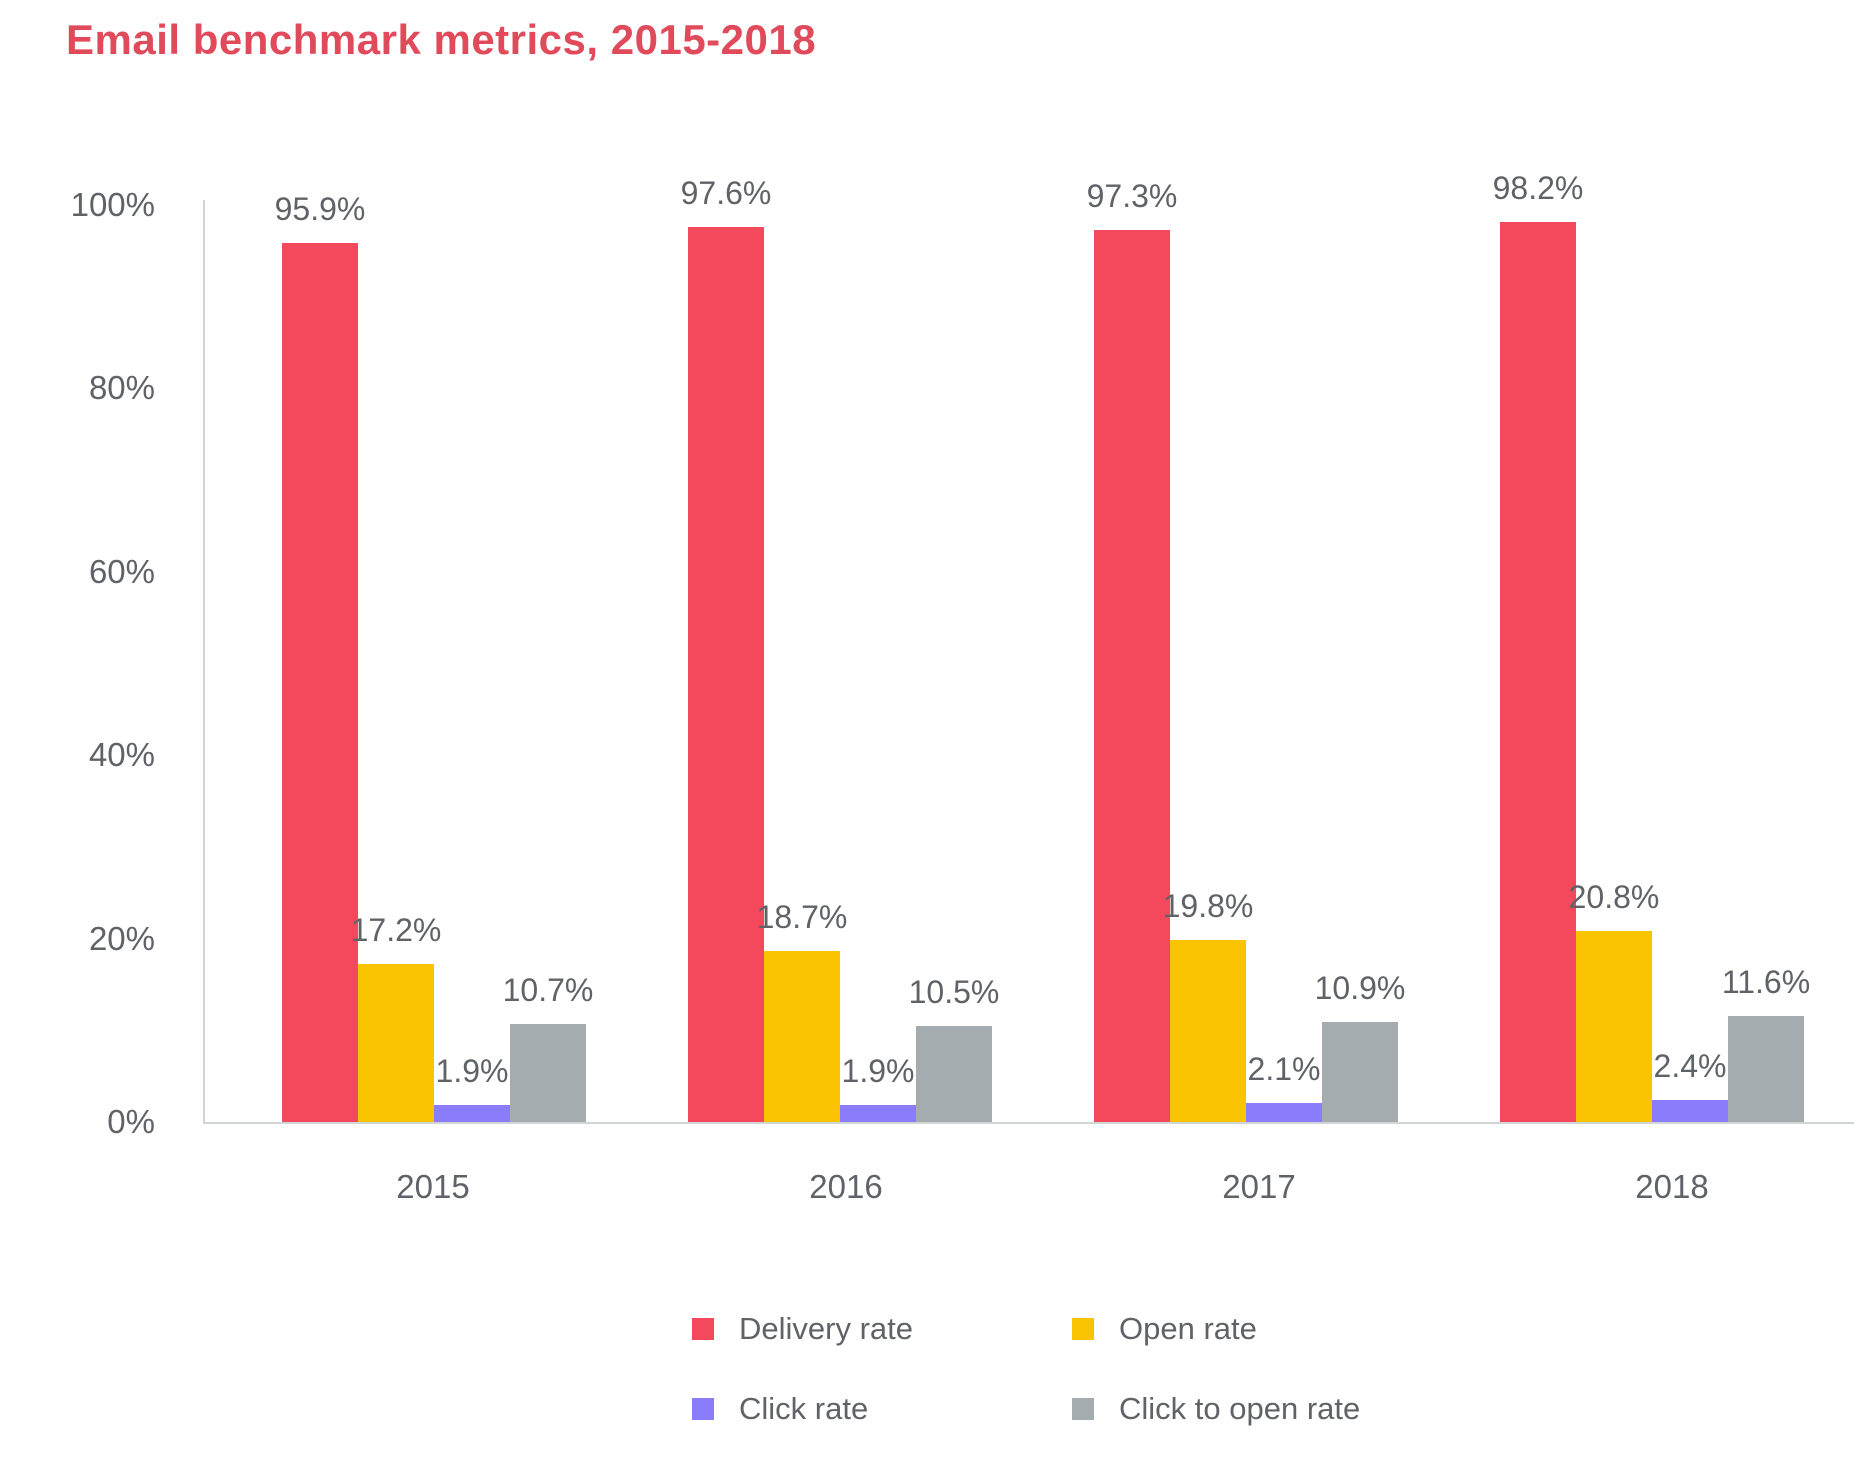  Describe the element at coordinates (548, 990) in the screenshot. I see `value-label-click-to-open-rate-2015: 10.7%` at that location.